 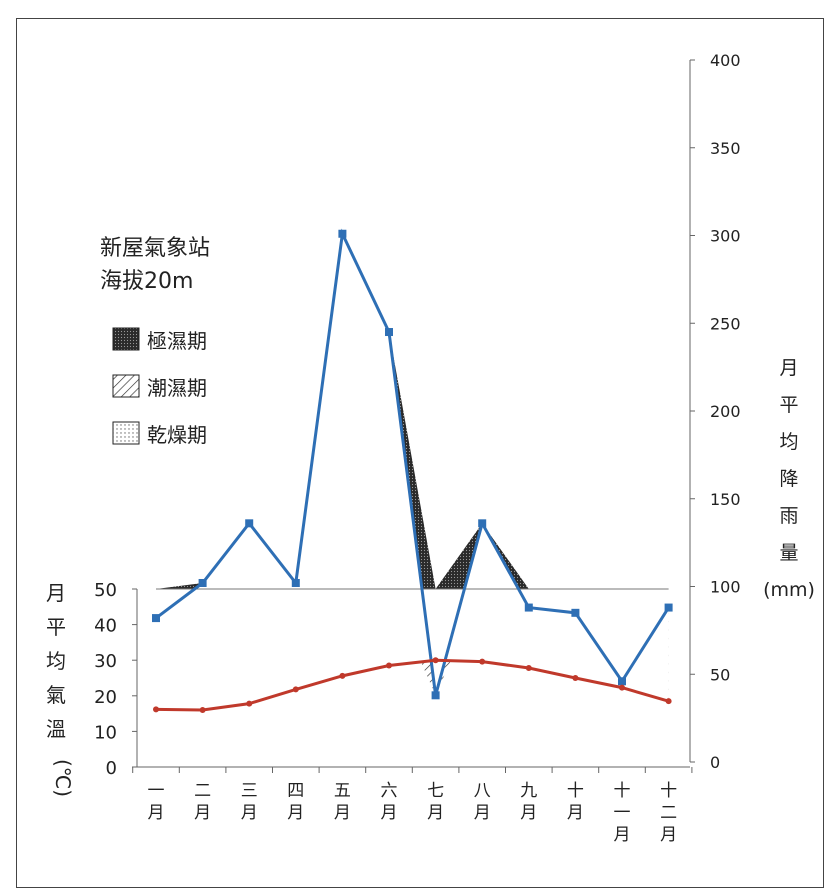 What do you see at coordinates (715, 762) in the screenshot?
I see `right-tick-label: 0` at bounding box center [715, 762].